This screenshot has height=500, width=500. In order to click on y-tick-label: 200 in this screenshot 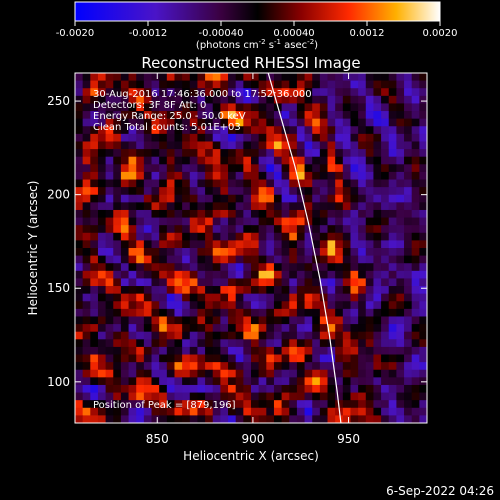, I will do `click(58, 195)`.